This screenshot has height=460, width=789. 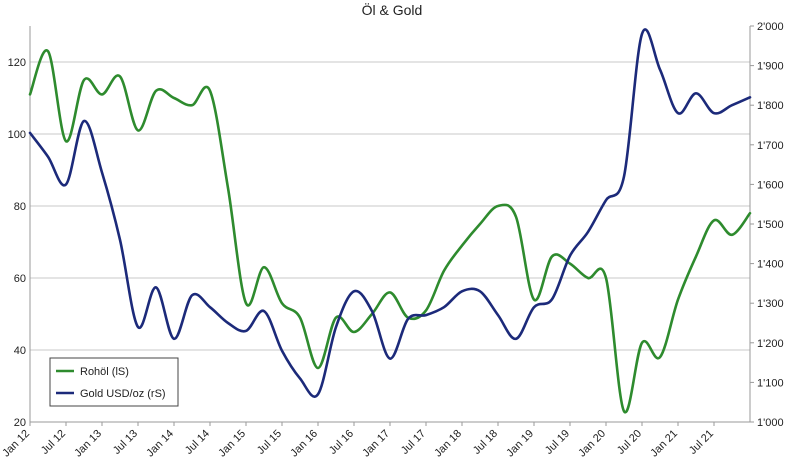 I want to click on left-y-axis: 20 40 60 80 100 120, so click(x=17, y=243).